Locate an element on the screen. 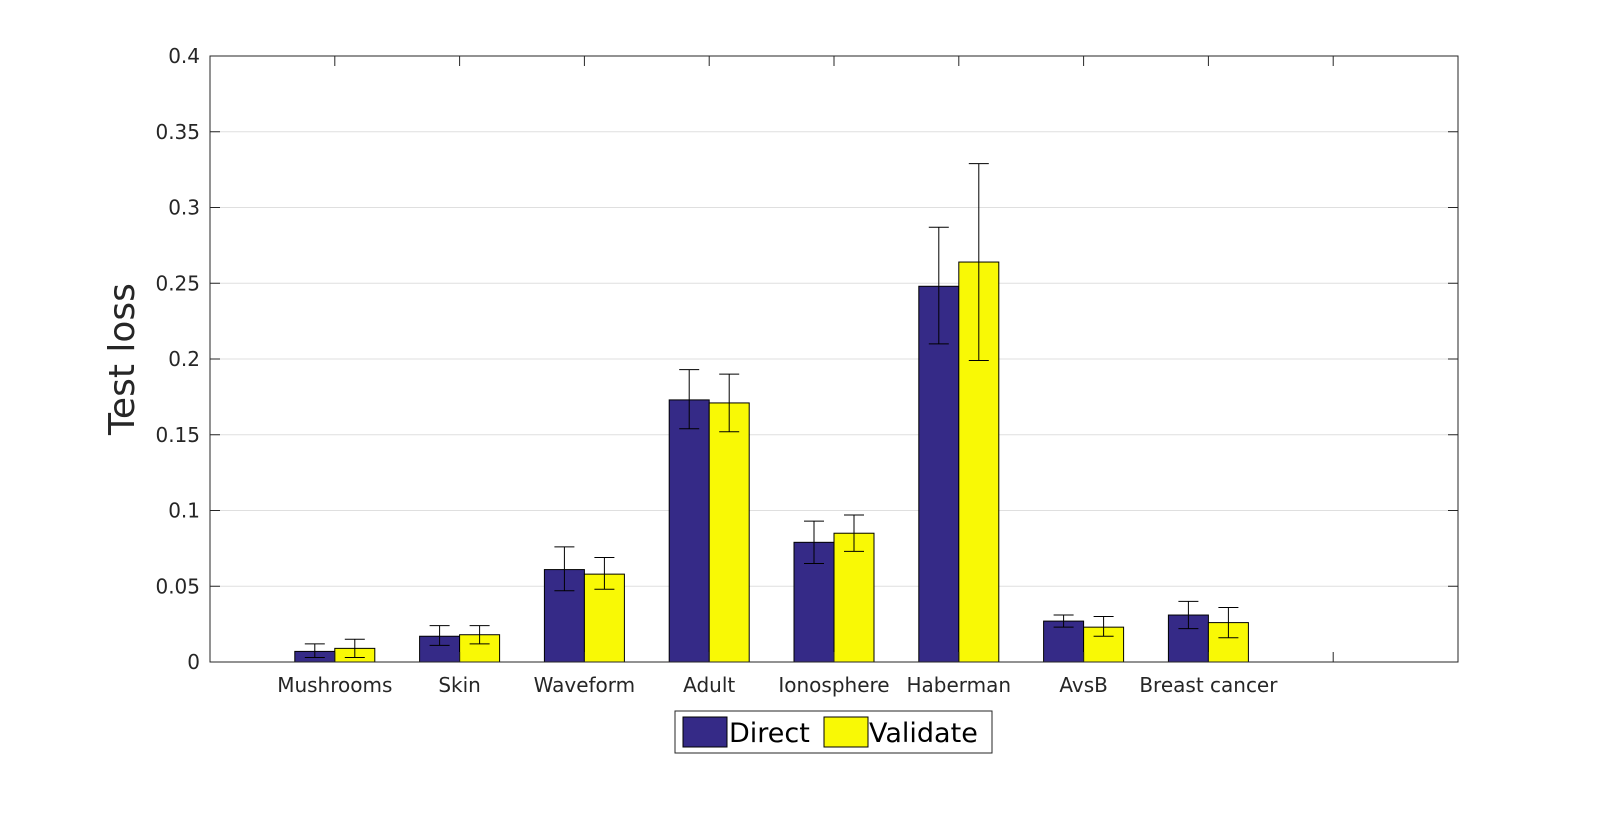  legend-label-direct: Direct is located at coordinates (769, 733).